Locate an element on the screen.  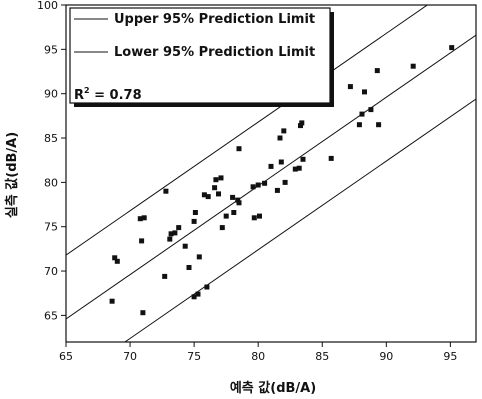
x-tick-label: 95 is located at coordinates (450, 356).